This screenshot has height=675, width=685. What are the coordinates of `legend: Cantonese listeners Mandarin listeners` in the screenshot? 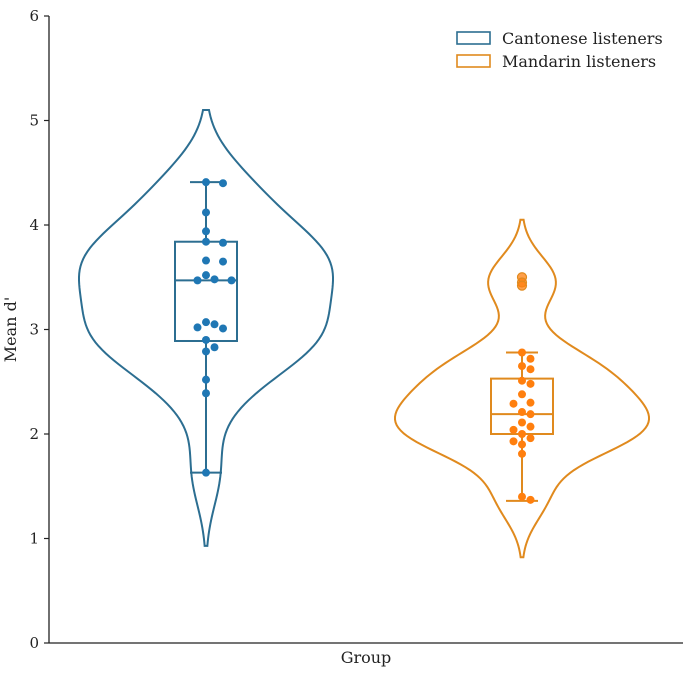 It's located at (559, 50).